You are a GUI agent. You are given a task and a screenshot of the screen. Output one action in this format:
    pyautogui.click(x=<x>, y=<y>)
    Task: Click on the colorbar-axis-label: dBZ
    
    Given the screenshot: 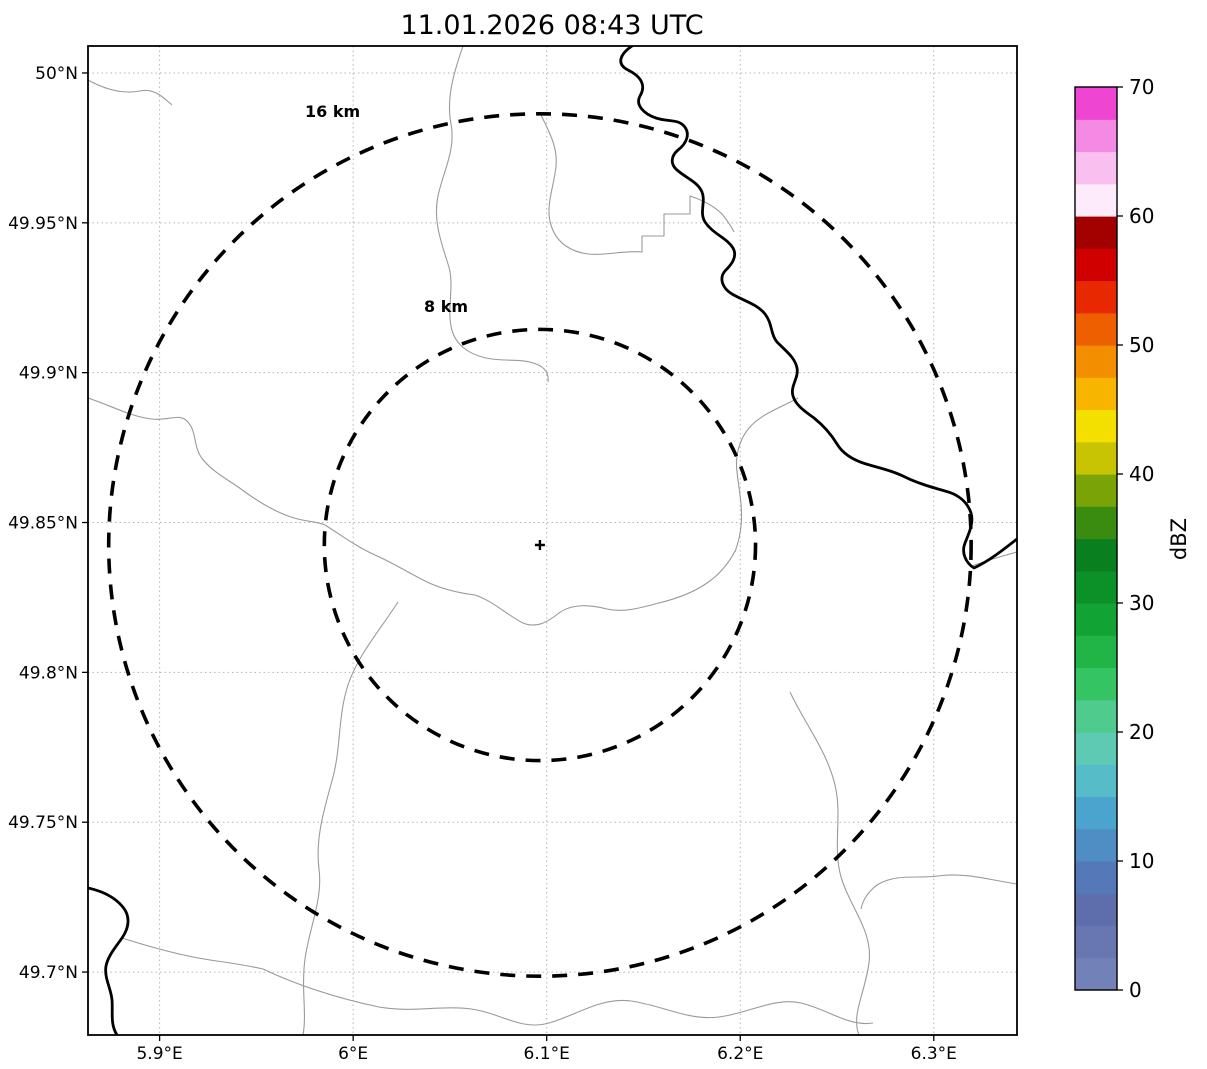 What is the action you would take?
    pyautogui.click(x=1179, y=539)
    